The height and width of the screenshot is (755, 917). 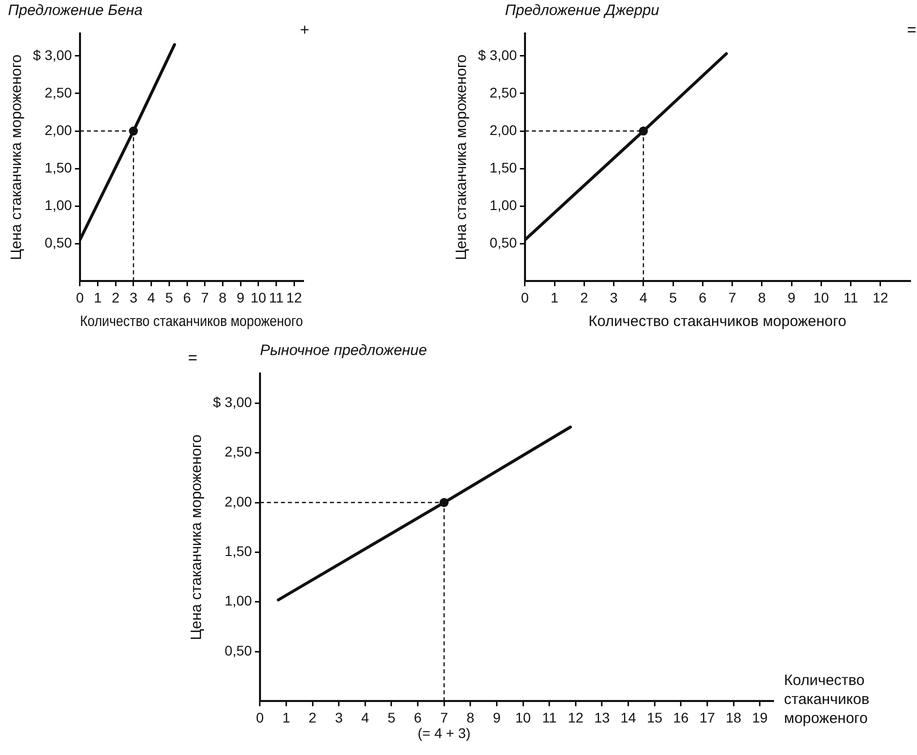 What do you see at coordinates (707, 717) in the screenshot?
I see `x-tick-label: 17` at bounding box center [707, 717].